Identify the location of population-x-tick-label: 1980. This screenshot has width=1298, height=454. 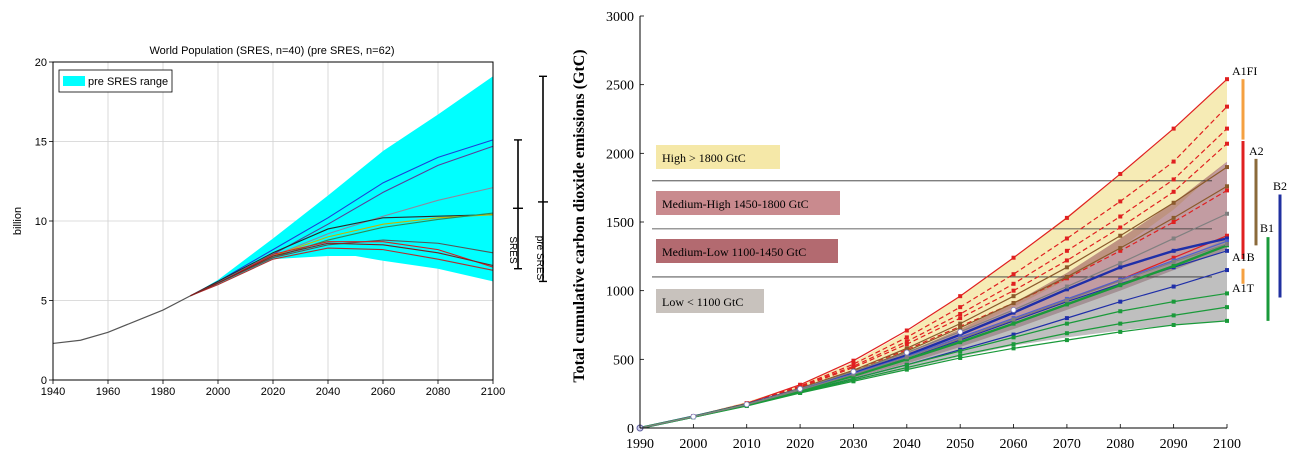
(163, 392).